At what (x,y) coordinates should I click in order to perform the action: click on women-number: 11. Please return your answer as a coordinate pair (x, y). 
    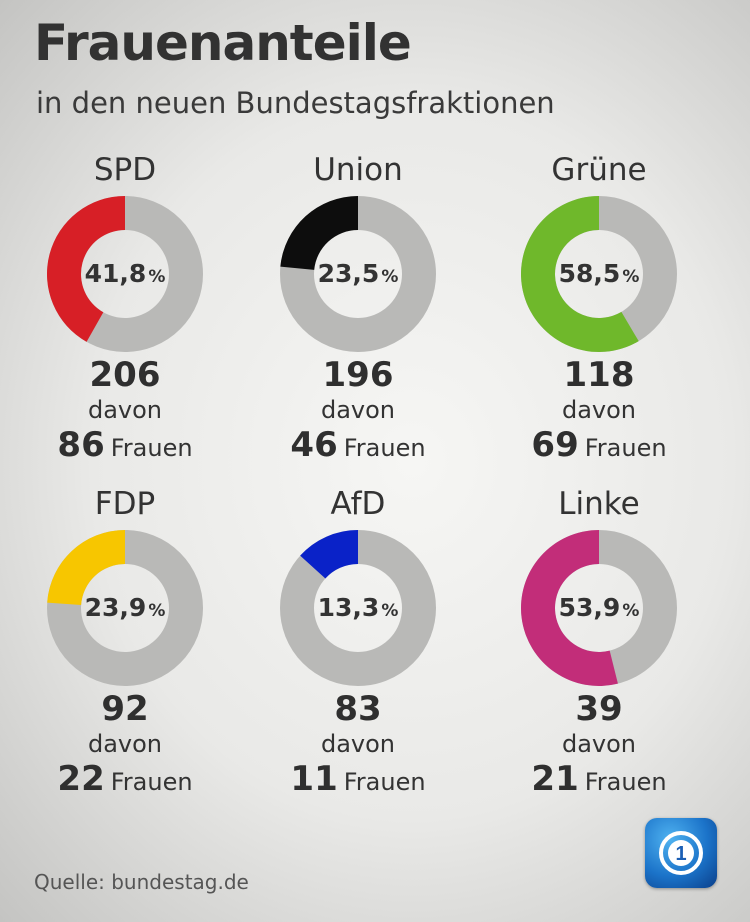
    Looking at the image, I should click on (314, 779).